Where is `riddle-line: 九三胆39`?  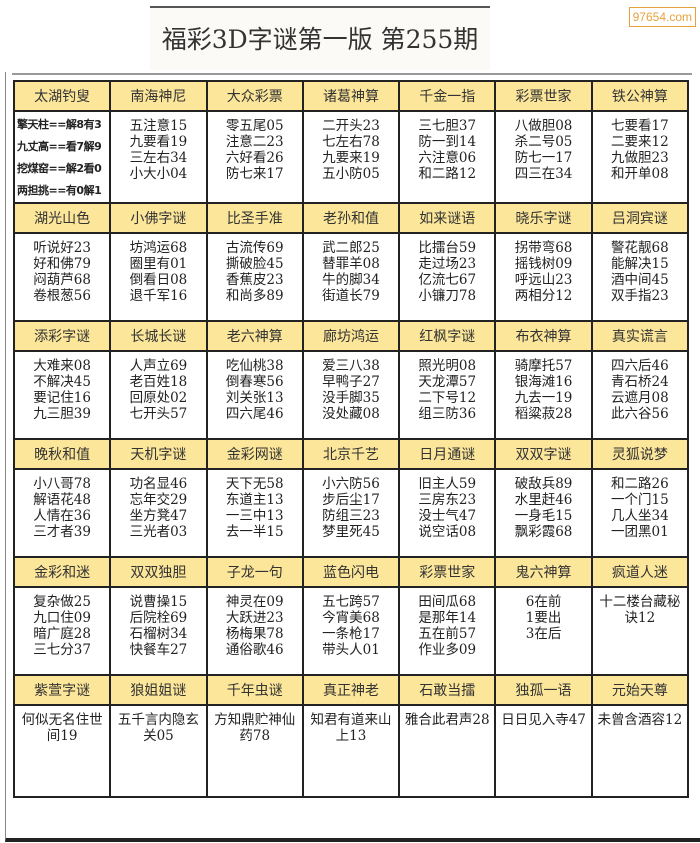 riddle-line: 九三胆39 is located at coordinates (62, 414).